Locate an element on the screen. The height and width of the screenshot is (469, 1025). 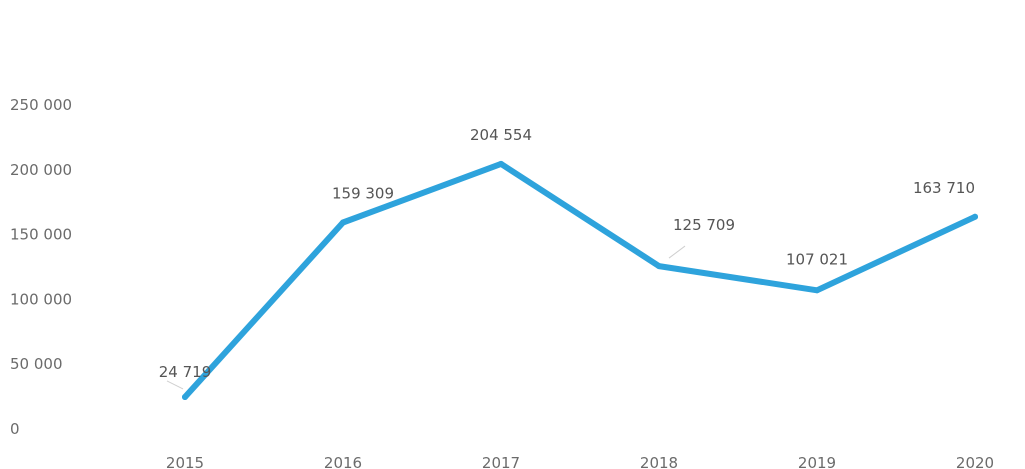
x-axis: 2015 2016 2017 2018 2019 2020 is located at coordinates (580, 461).